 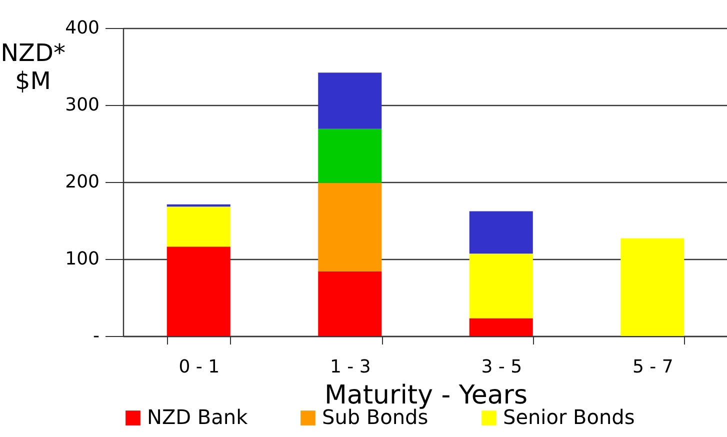 What do you see at coordinates (350, 367) in the screenshot?
I see `x-tick-label: 1 - 3` at bounding box center [350, 367].